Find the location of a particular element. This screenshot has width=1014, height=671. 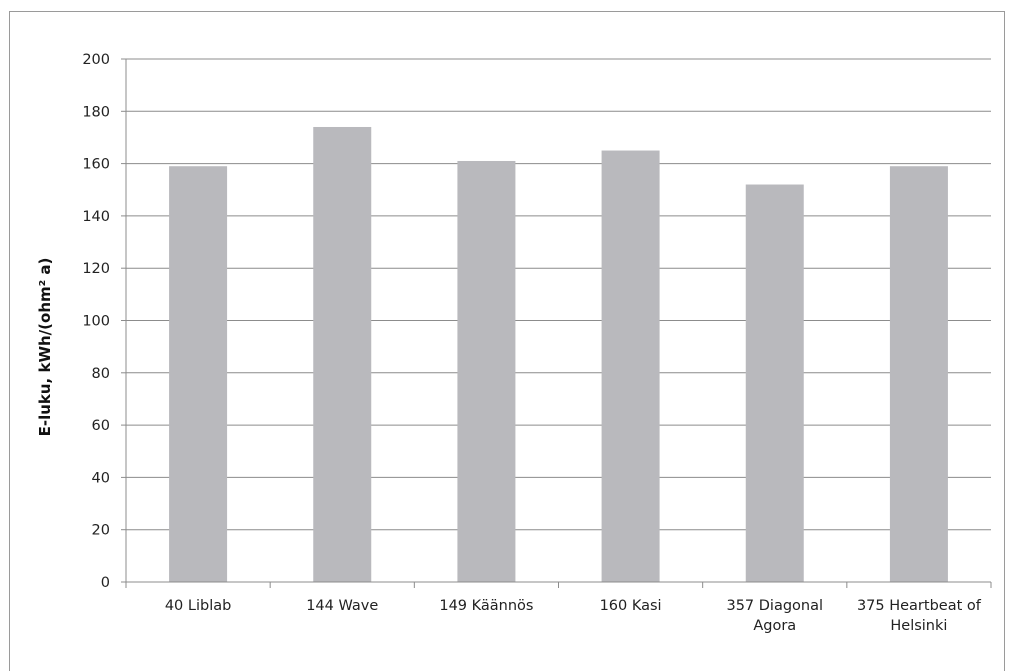

x-tick-label-line: Agora is located at coordinates (774, 626).